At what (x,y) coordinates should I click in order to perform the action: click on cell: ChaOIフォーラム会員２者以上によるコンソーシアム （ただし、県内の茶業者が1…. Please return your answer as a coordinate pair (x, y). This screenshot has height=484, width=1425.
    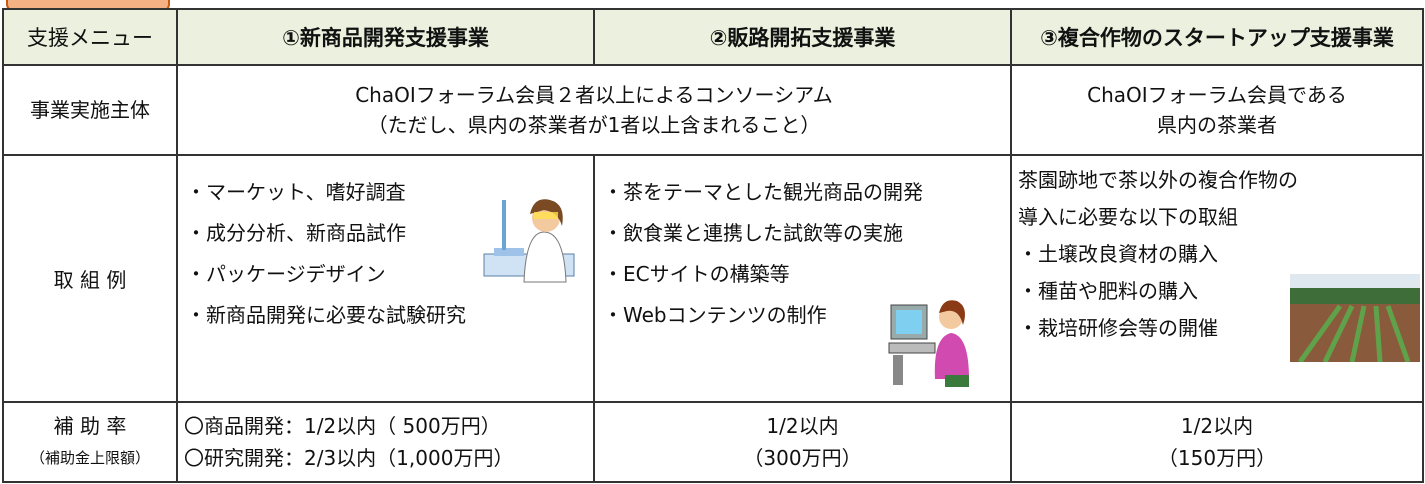
    Looking at the image, I should click on (594, 110).